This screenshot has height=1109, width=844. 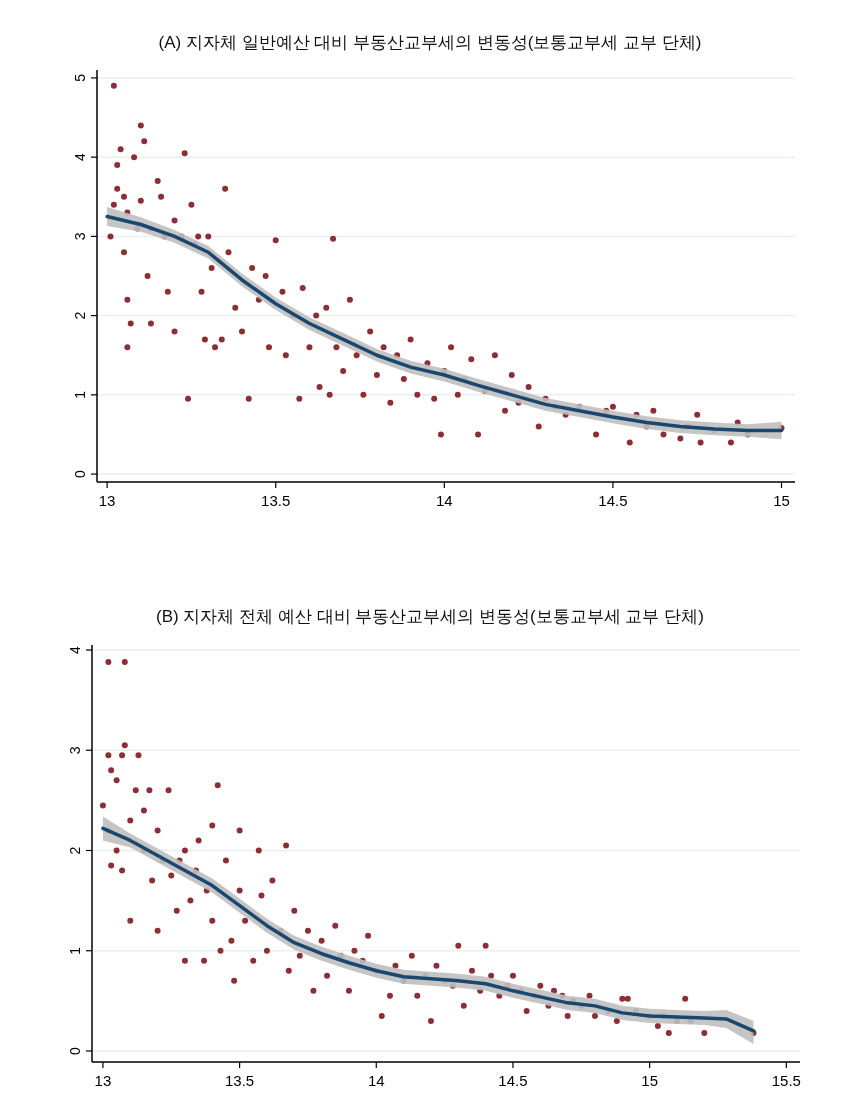 What do you see at coordinates (430, 616) in the screenshot?
I see `chart-title: (B) 지자체 전체 예산 대비 부동산교부세의 변동성(보통교부세 교부 단체)` at bounding box center [430, 616].